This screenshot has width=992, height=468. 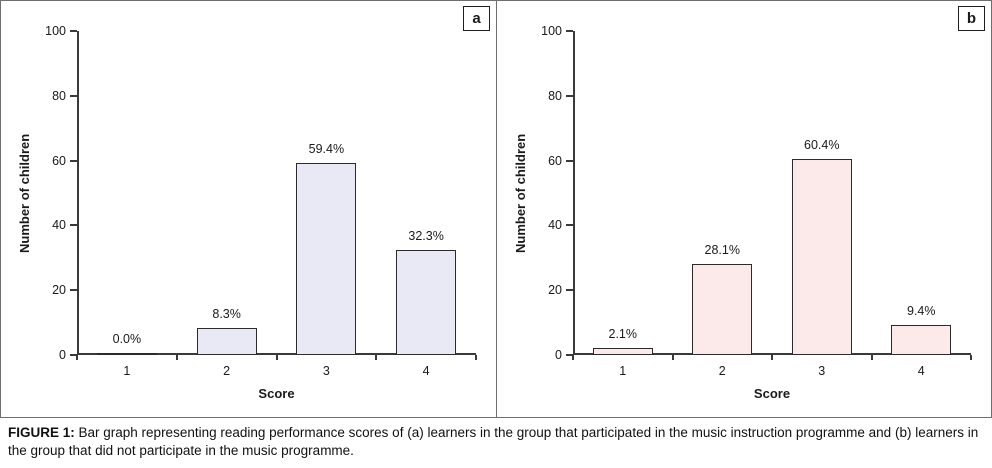 I want to click on bar-value-label: 0.0%, so click(x=127, y=339).